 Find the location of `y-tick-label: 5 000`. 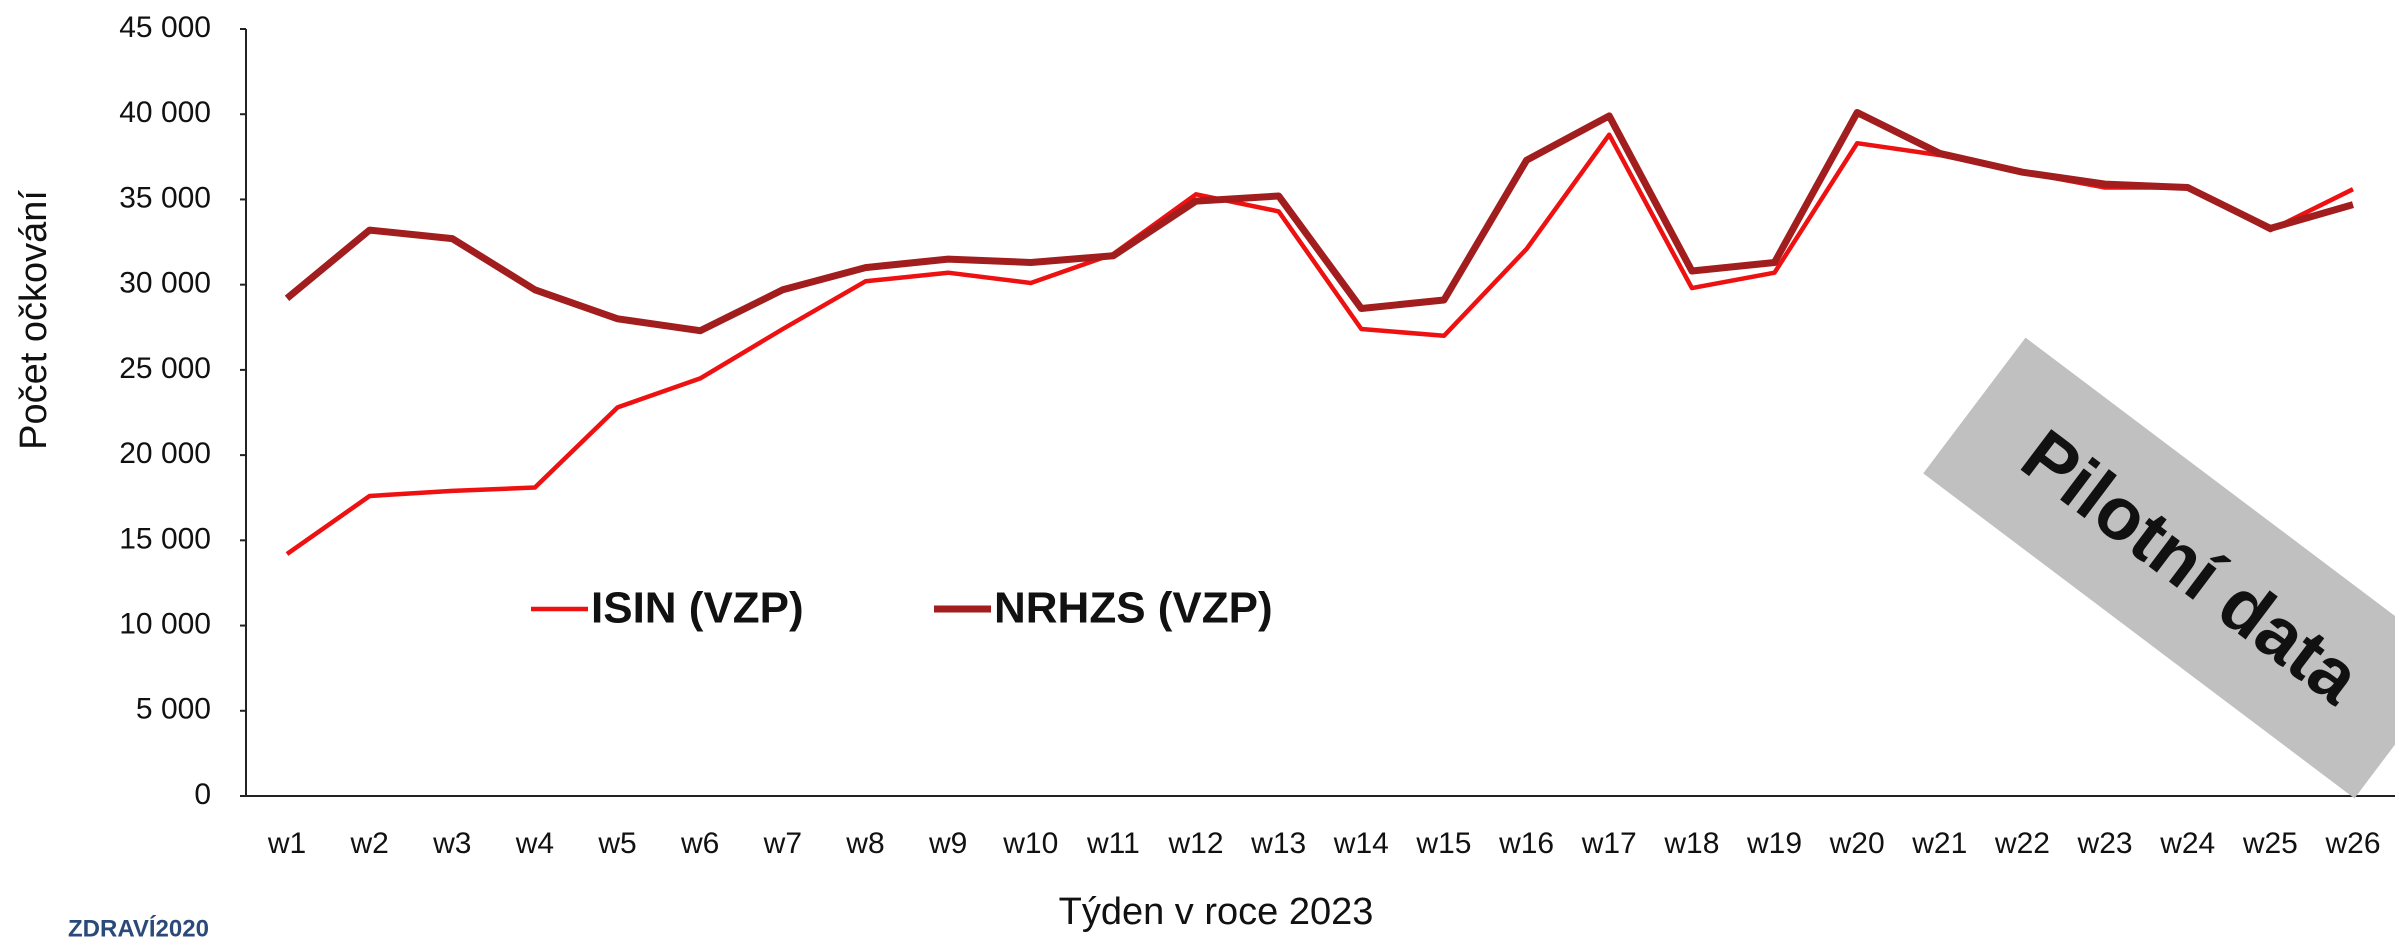

y-tick-label: 5 000 is located at coordinates (173, 709).